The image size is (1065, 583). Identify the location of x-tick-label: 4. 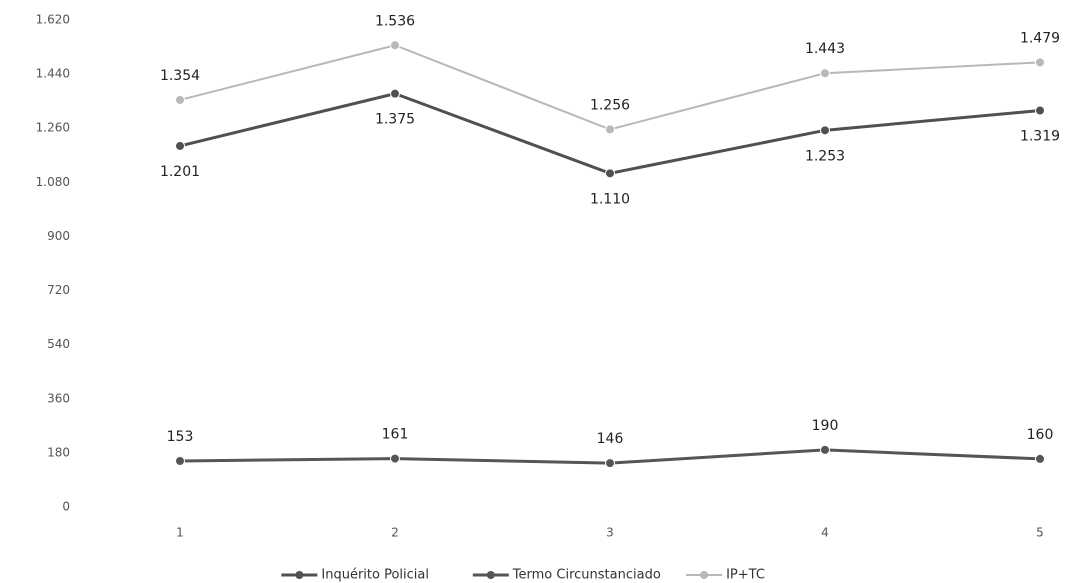
(825, 533).